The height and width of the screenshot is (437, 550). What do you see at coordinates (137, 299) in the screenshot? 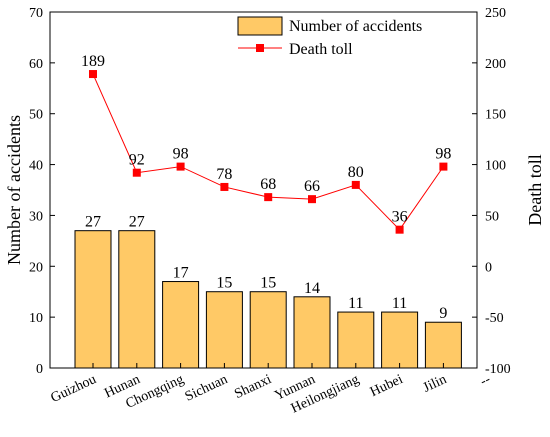
I see `bar-hunan` at bounding box center [137, 299].